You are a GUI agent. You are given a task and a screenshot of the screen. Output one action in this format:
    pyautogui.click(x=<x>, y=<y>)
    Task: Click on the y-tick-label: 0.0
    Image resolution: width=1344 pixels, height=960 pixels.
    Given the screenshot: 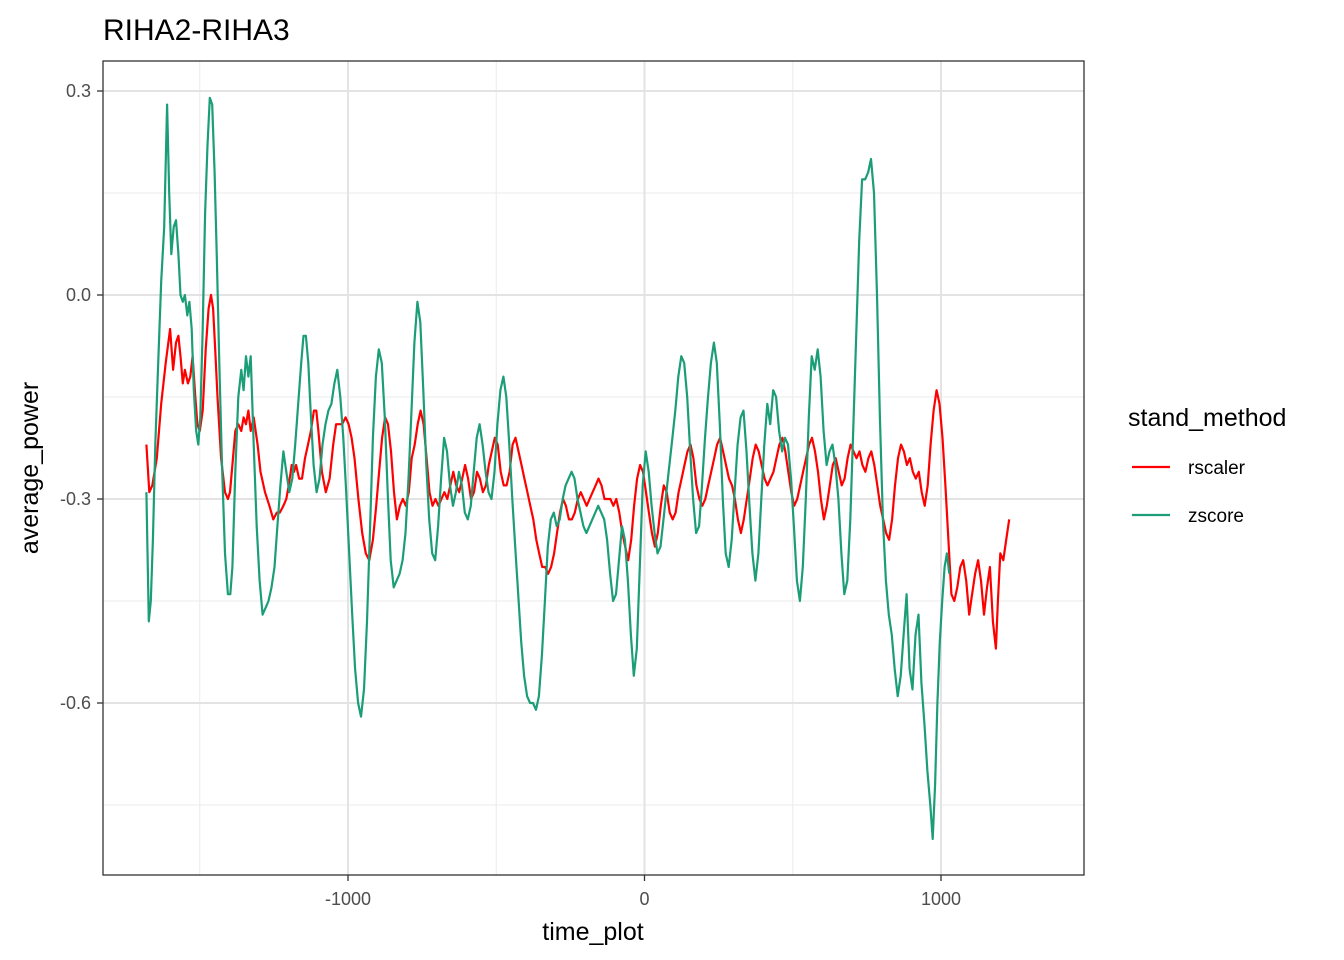 What is the action you would take?
    pyautogui.click(x=78, y=295)
    